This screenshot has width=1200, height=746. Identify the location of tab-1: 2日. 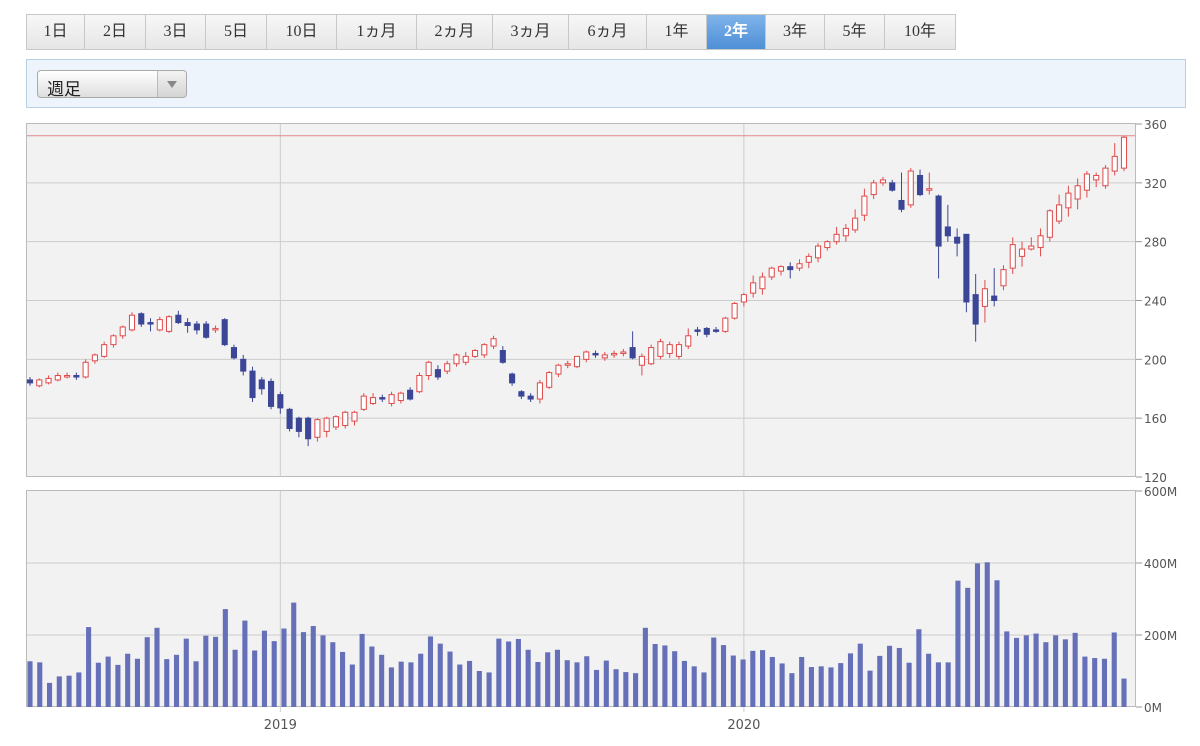
(115, 32).